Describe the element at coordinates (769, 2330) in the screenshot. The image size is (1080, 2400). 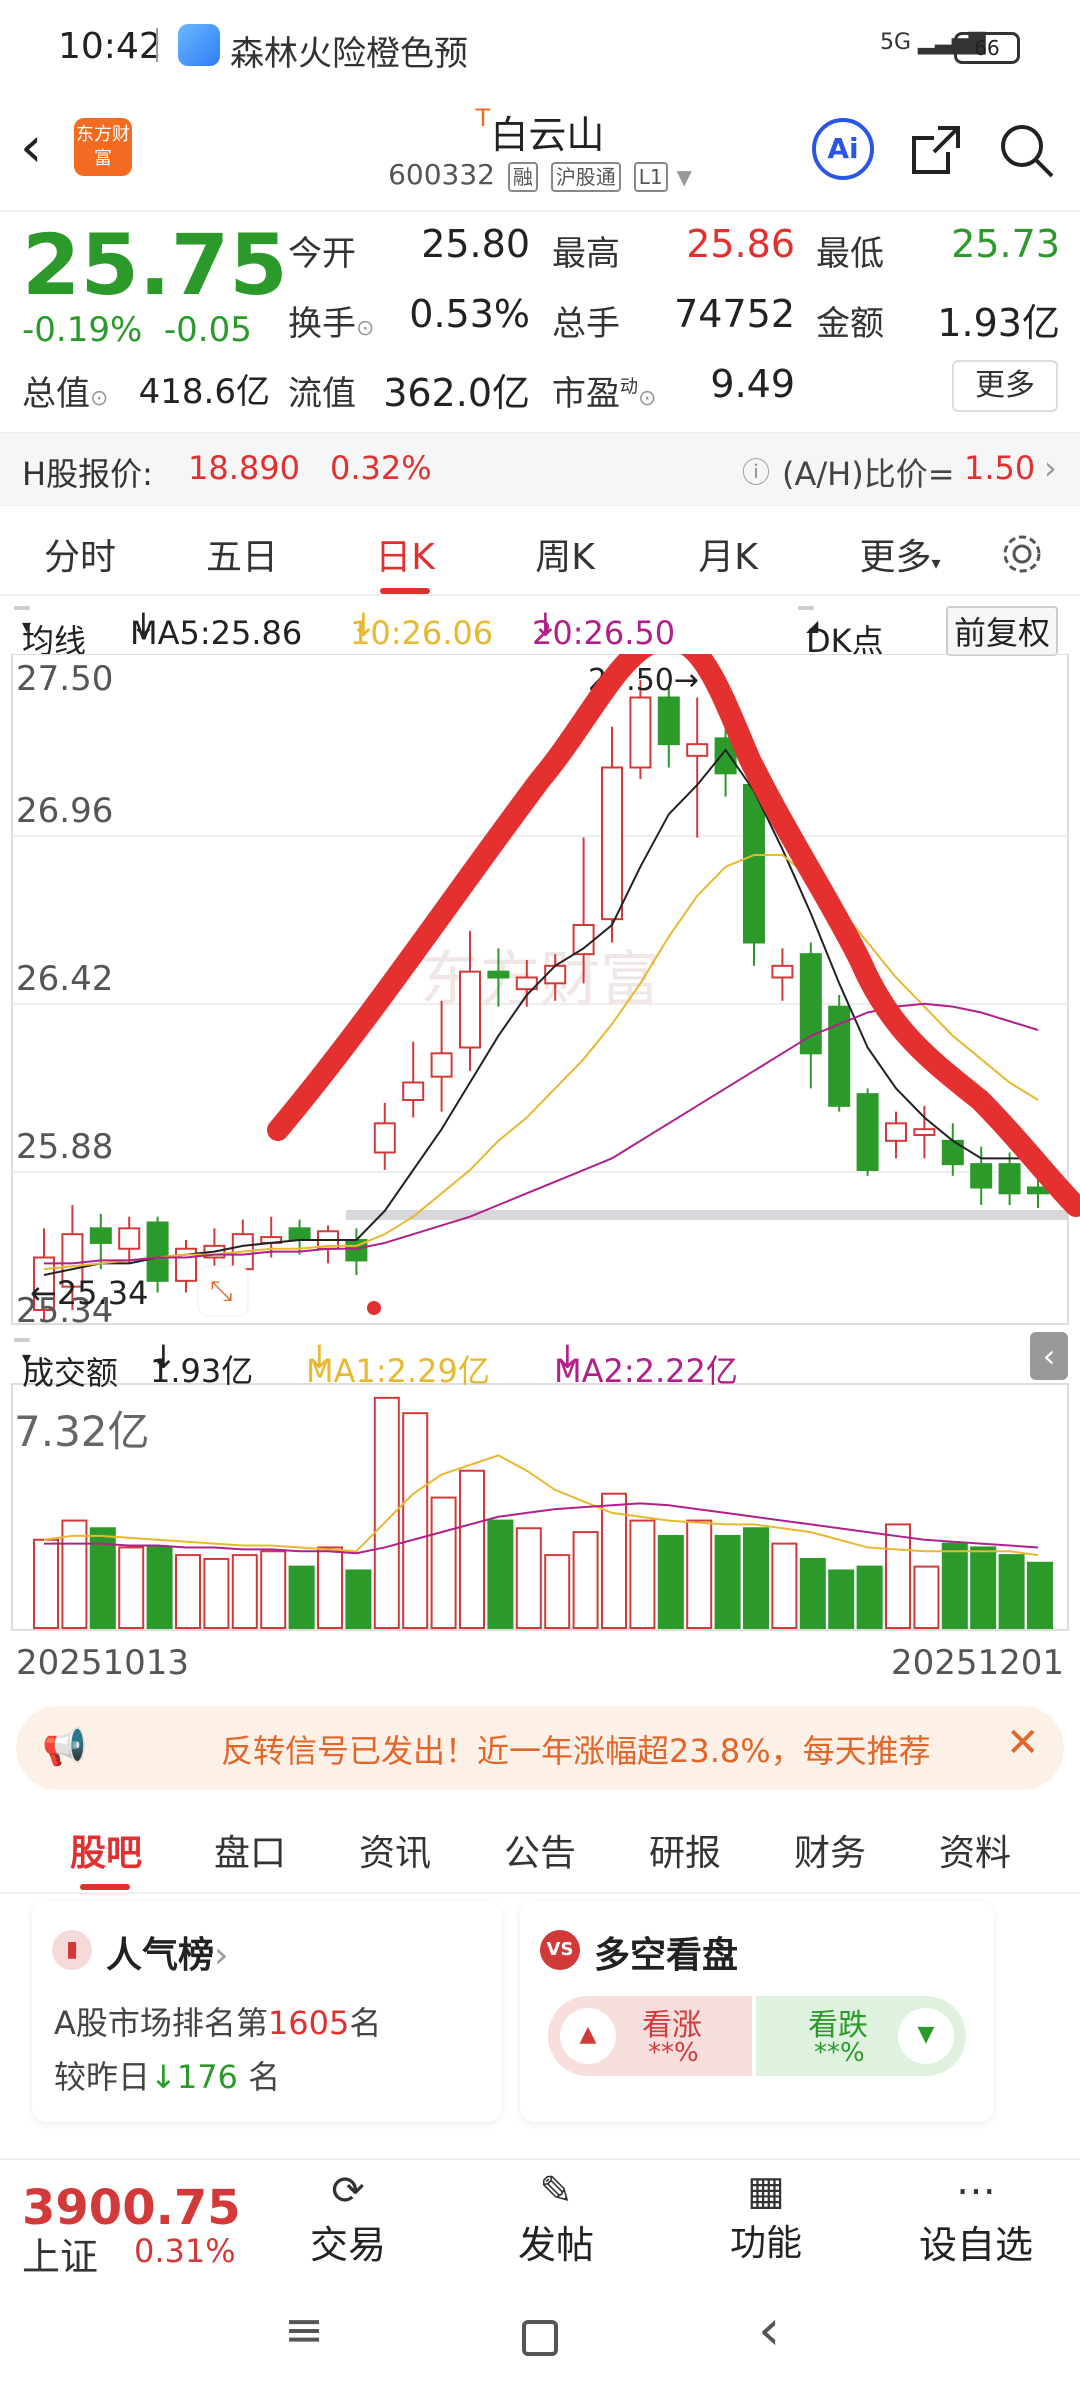
I see `back-nav-icon: ‹` at that location.